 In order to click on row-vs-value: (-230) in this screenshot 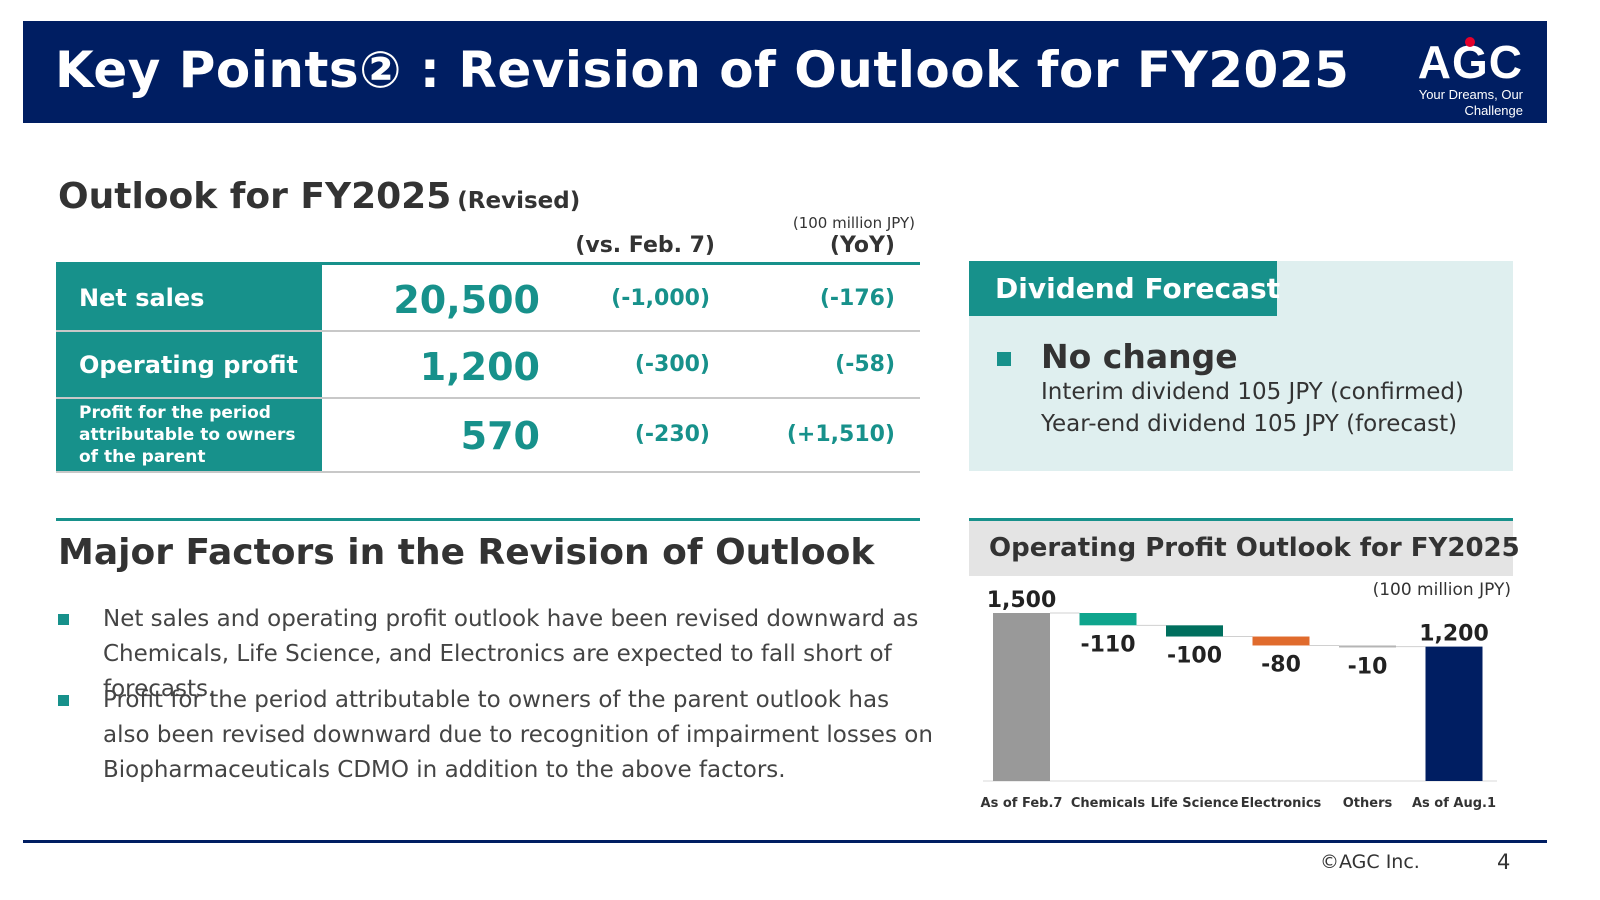, I will do `click(672, 434)`.